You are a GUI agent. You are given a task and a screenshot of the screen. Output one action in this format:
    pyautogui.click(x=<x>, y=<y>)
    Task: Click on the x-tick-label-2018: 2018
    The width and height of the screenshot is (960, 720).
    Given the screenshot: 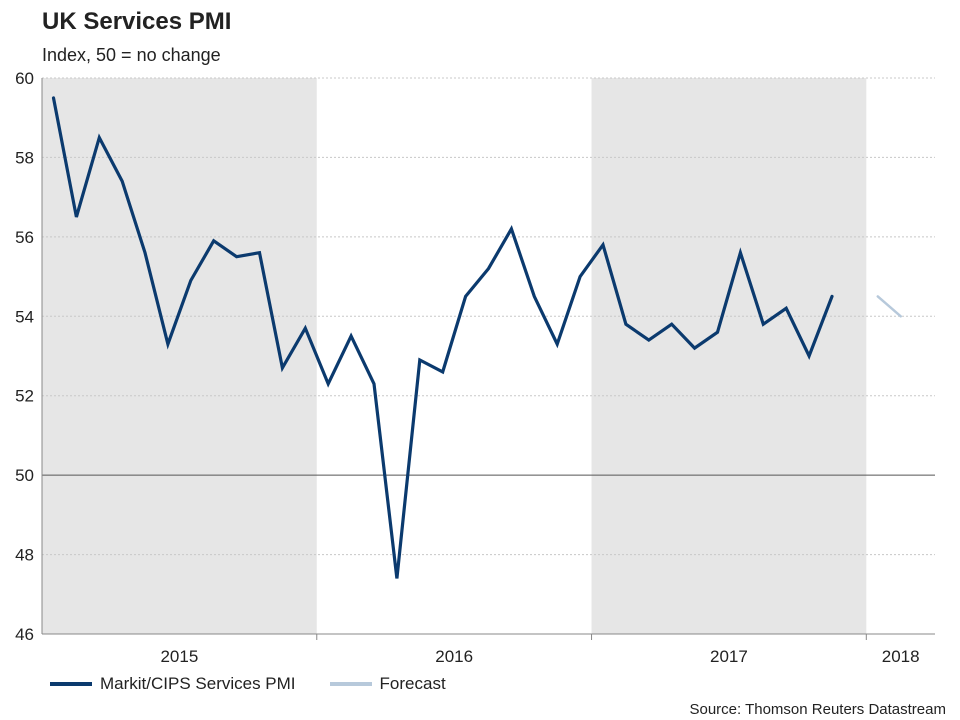 What is the action you would take?
    pyautogui.click(x=901, y=656)
    